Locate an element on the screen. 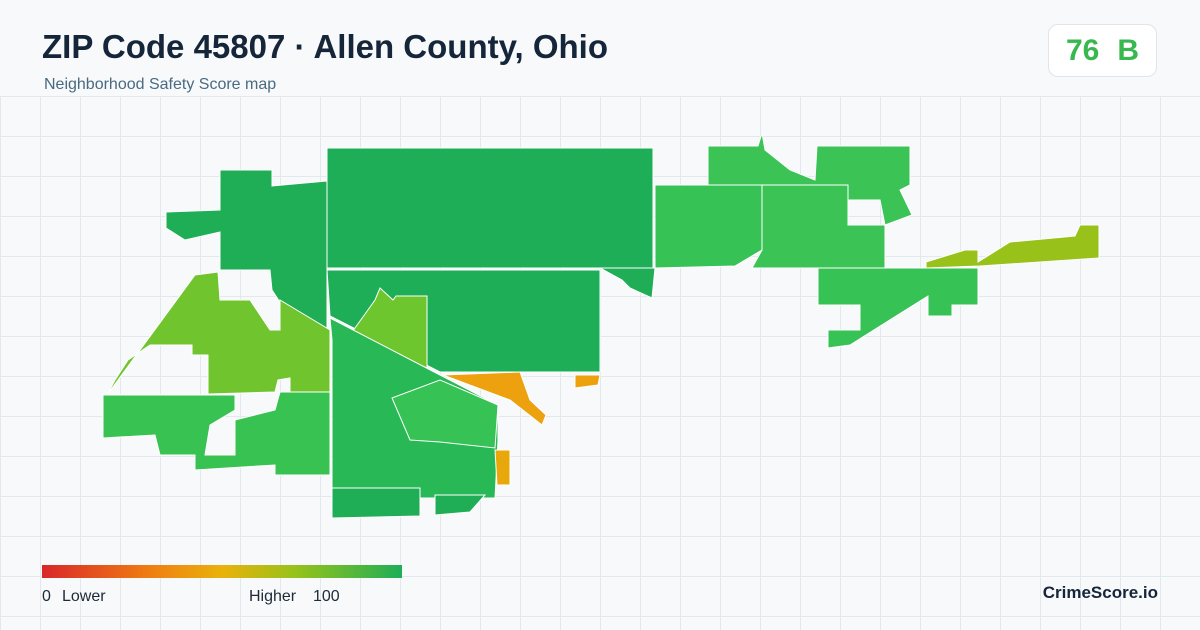 This screenshot has width=1200, height=630. legend-gradient is located at coordinates (222, 571).